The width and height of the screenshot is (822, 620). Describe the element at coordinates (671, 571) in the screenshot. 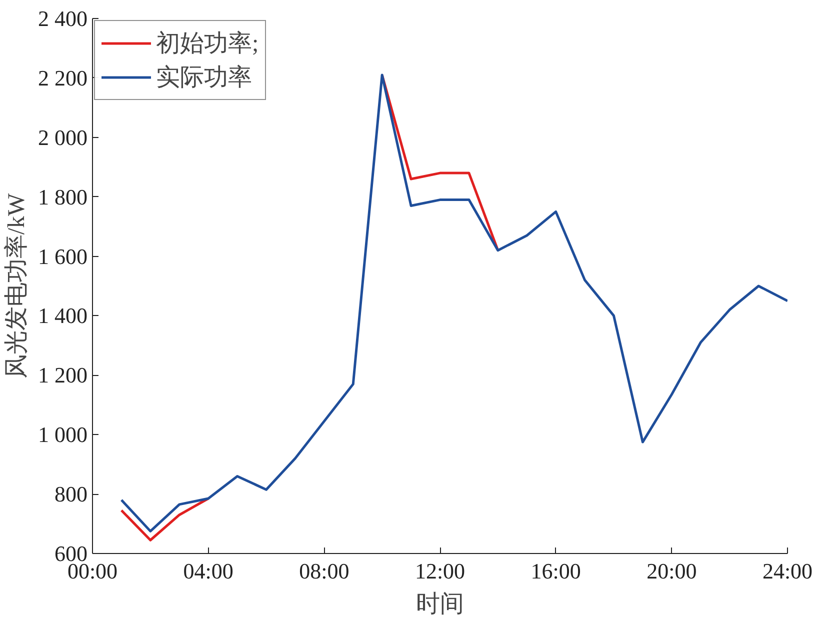

I see `x-tick-label: 20:00` at that location.